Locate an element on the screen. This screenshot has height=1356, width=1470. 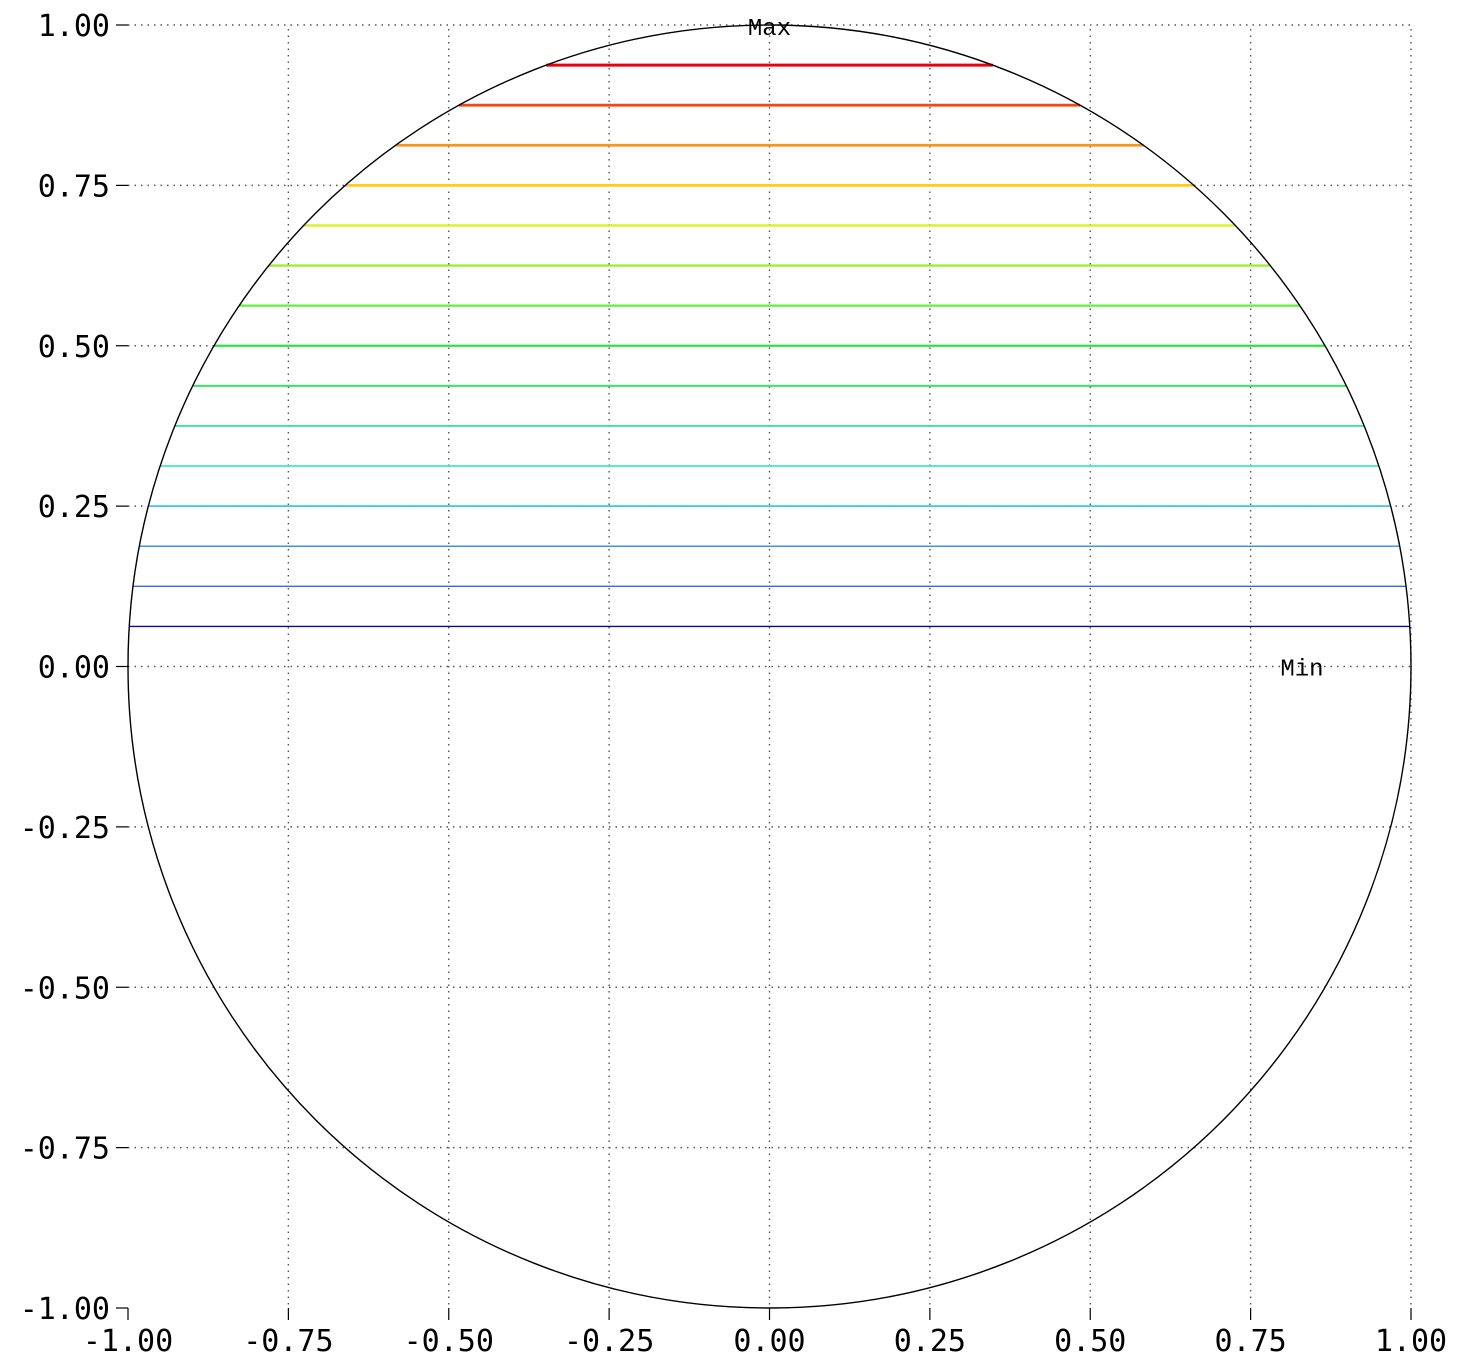
x-tick-label: -0.25 is located at coordinates (609, 1340).